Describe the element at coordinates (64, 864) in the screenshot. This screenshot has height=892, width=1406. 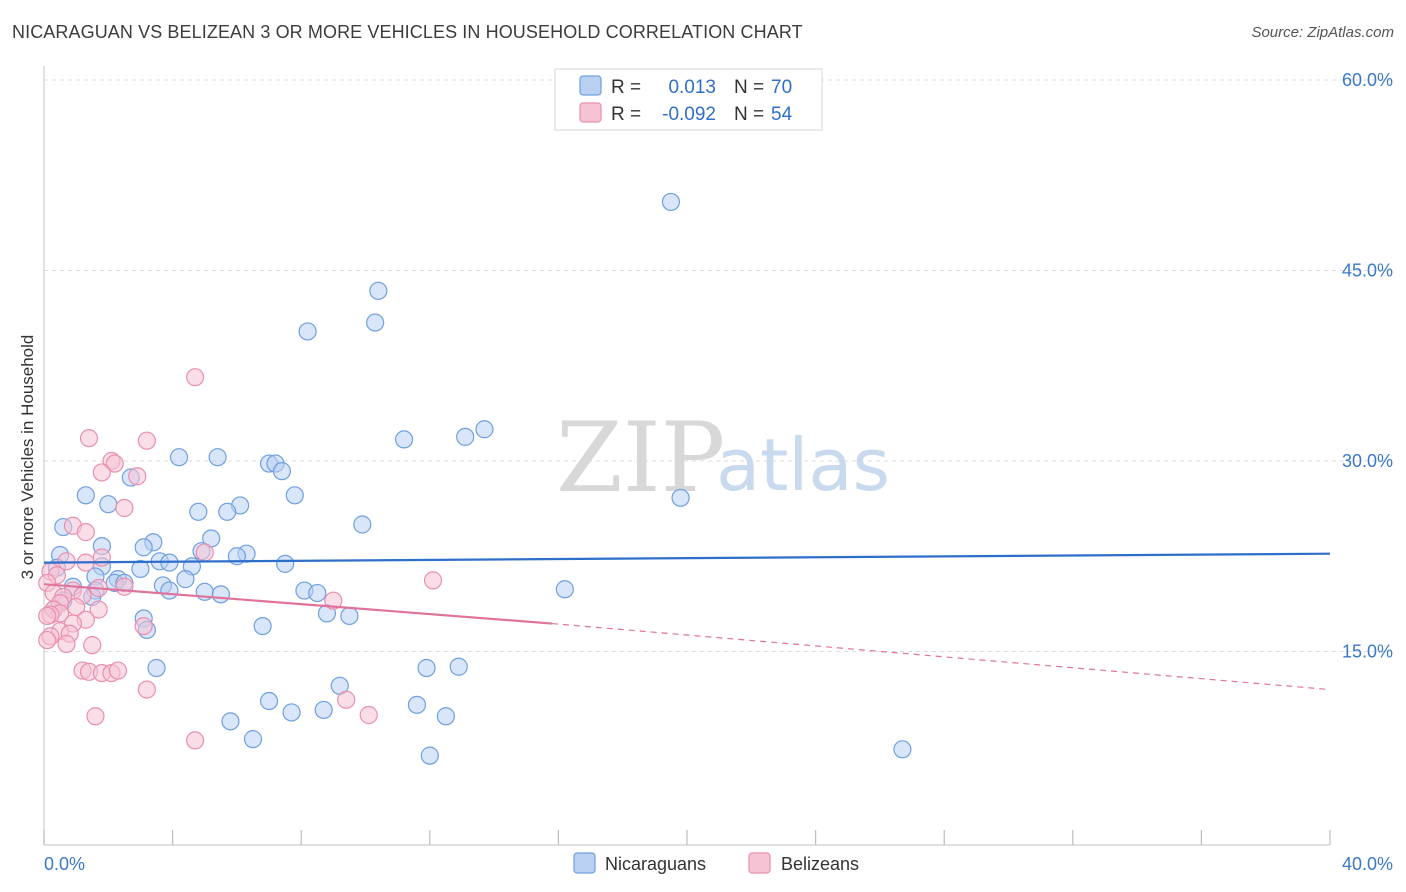
I see `x-tick-label-min: 0.0%` at that location.